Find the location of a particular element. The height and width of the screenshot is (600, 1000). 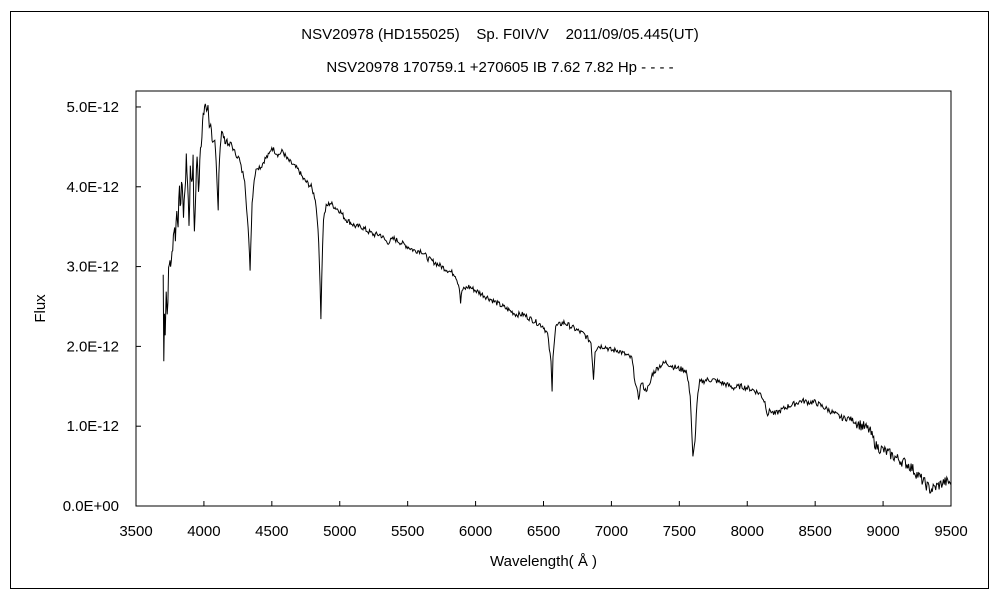

y-tick-label: 0.0E+00 is located at coordinates (91, 506).